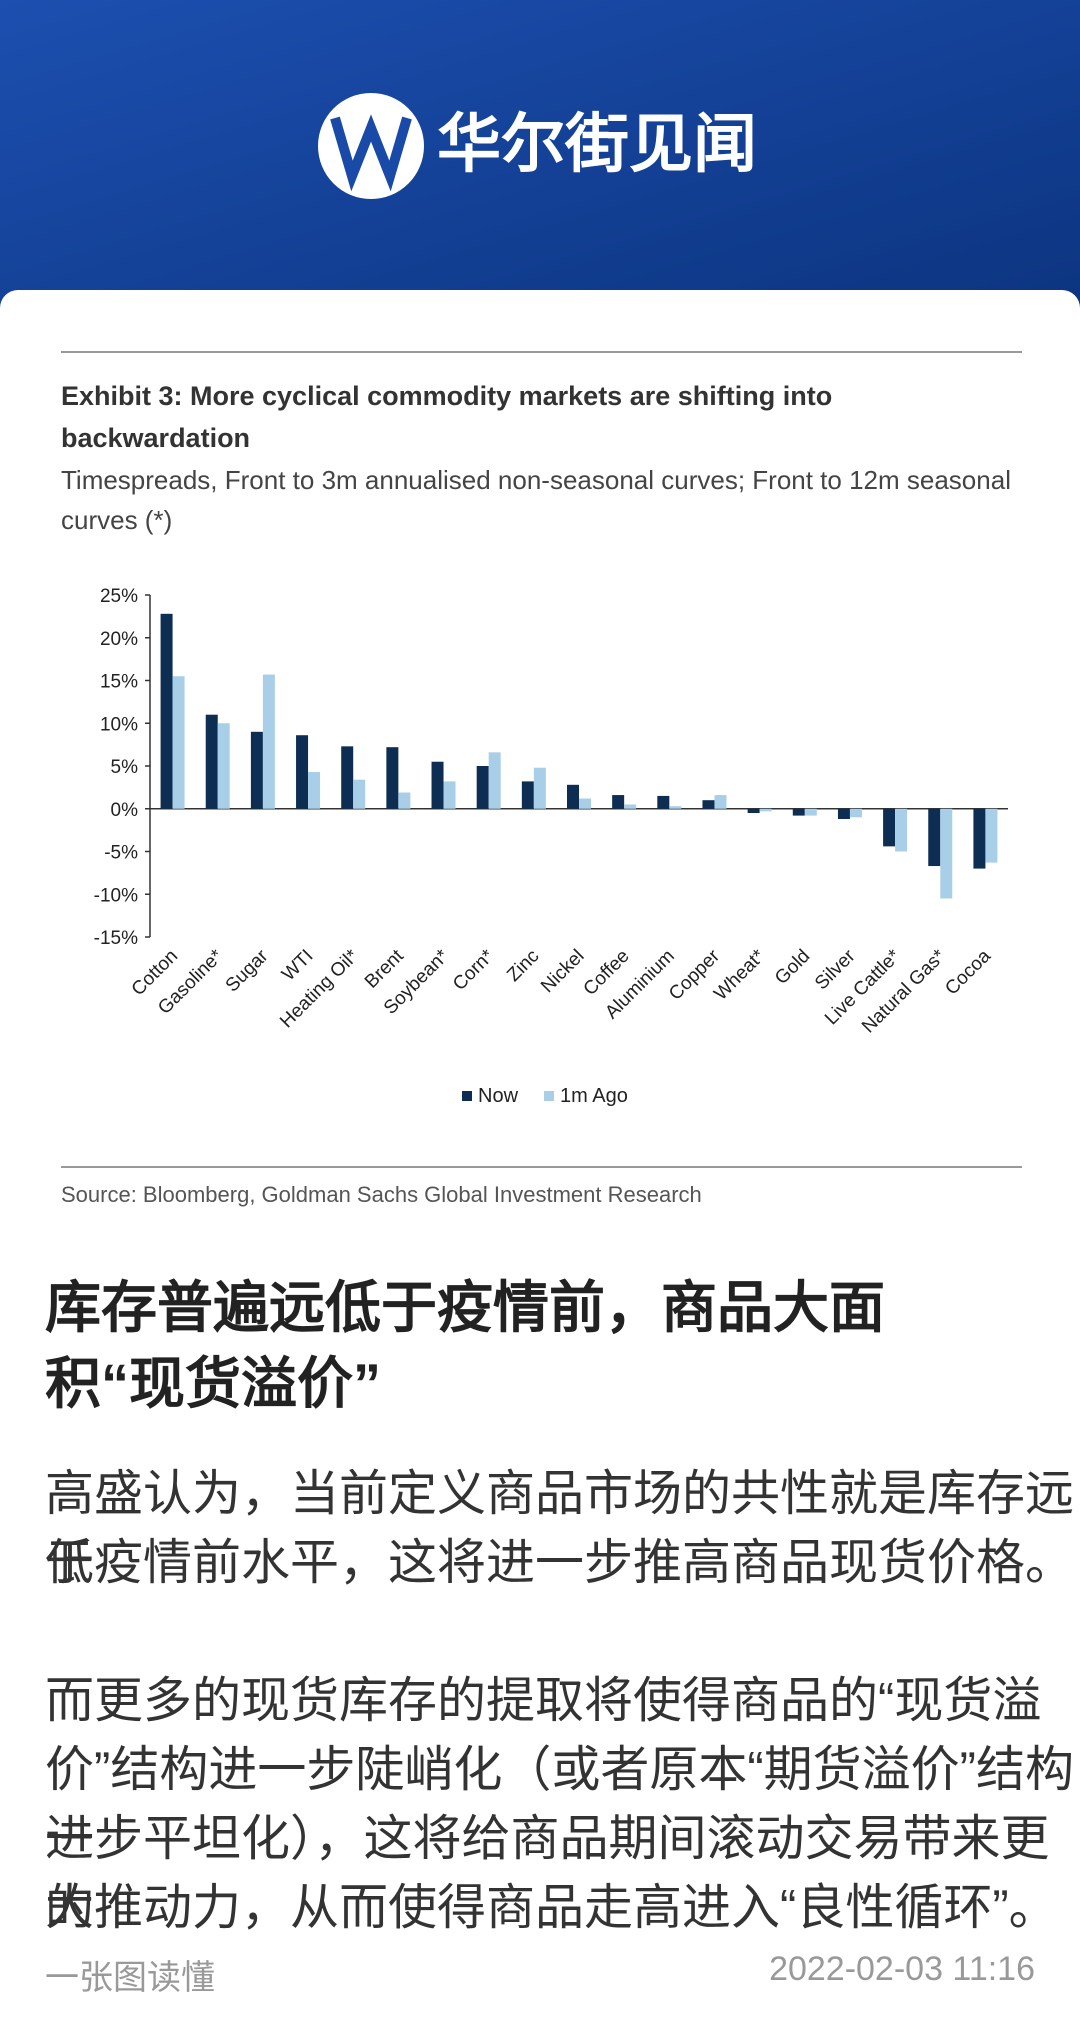 This screenshot has height=2041, width=1080. Describe the element at coordinates (121, 853) in the screenshot. I see `y-tick-label: -5%` at that location.